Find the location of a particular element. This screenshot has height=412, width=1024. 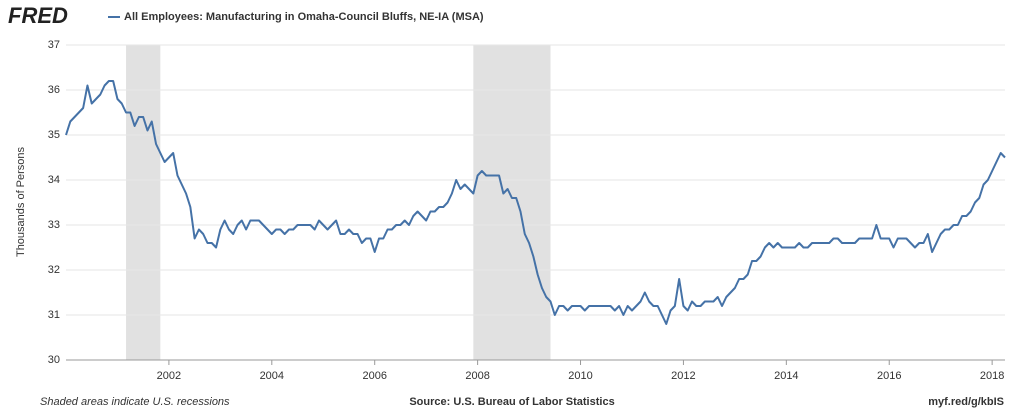

y-tick-label: 37 is located at coordinates (54, 45).